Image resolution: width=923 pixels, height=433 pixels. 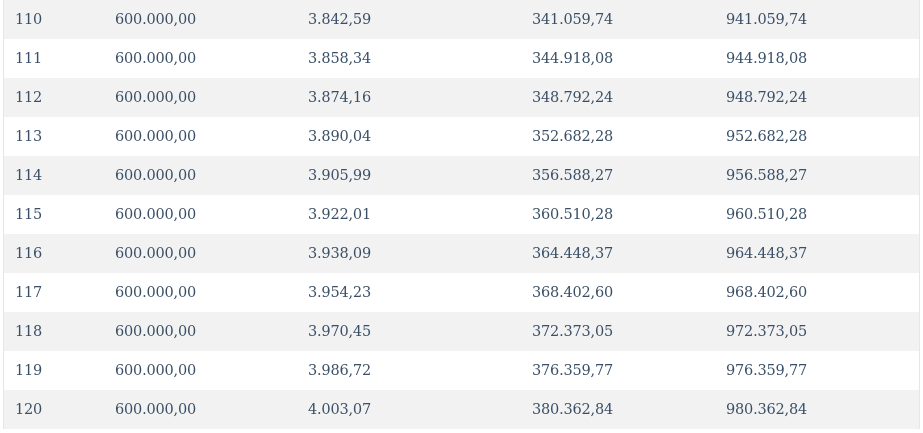 What do you see at coordinates (420, 136) in the screenshot?
I see `interest-cell: 3.890,04` at bounding box center [420, 136].